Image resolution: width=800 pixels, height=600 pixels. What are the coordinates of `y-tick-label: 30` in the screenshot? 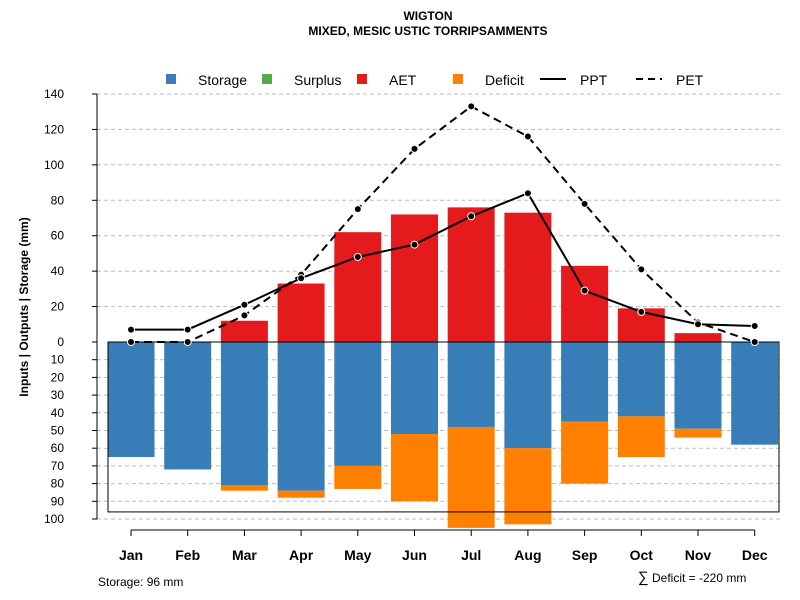 It's located at (58, 395).